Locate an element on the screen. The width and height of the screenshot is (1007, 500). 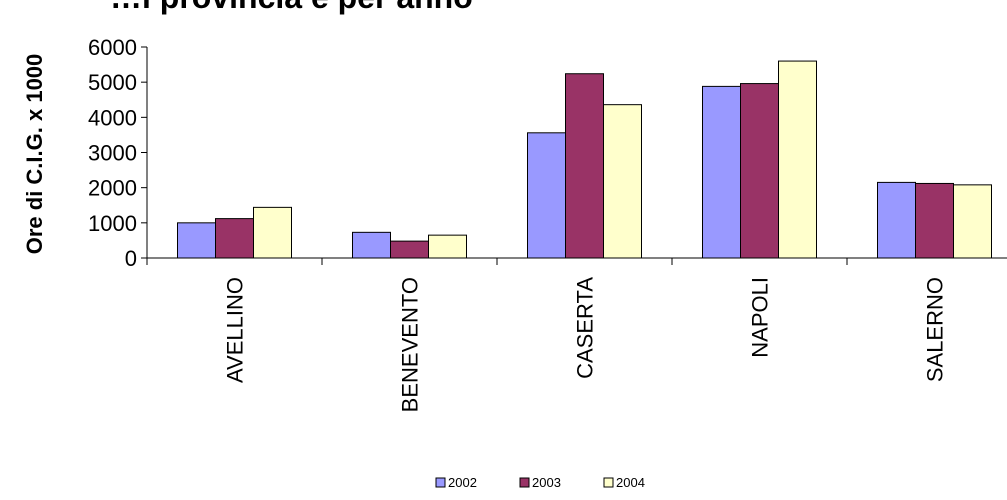
y-tick-label: 3000 is located at coordinates (112, 153).